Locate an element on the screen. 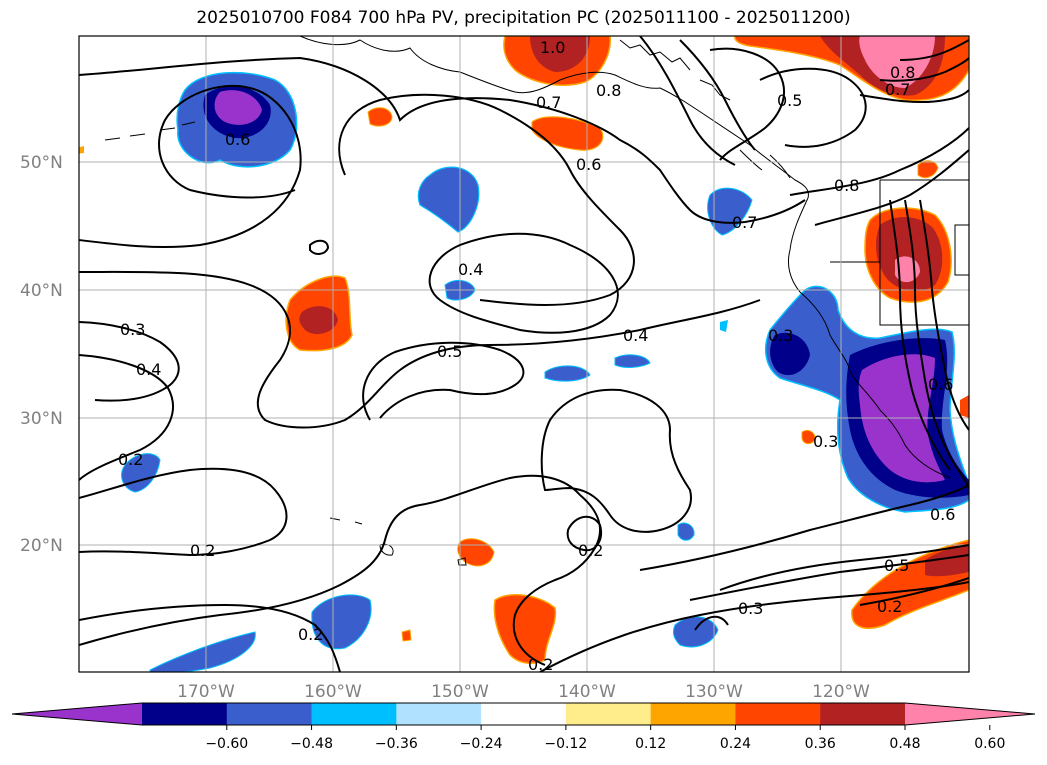 The height and width of the screenshot is (765, 1047). colorbar-tick-label: 0.60 is located at coordinates (989, 744).